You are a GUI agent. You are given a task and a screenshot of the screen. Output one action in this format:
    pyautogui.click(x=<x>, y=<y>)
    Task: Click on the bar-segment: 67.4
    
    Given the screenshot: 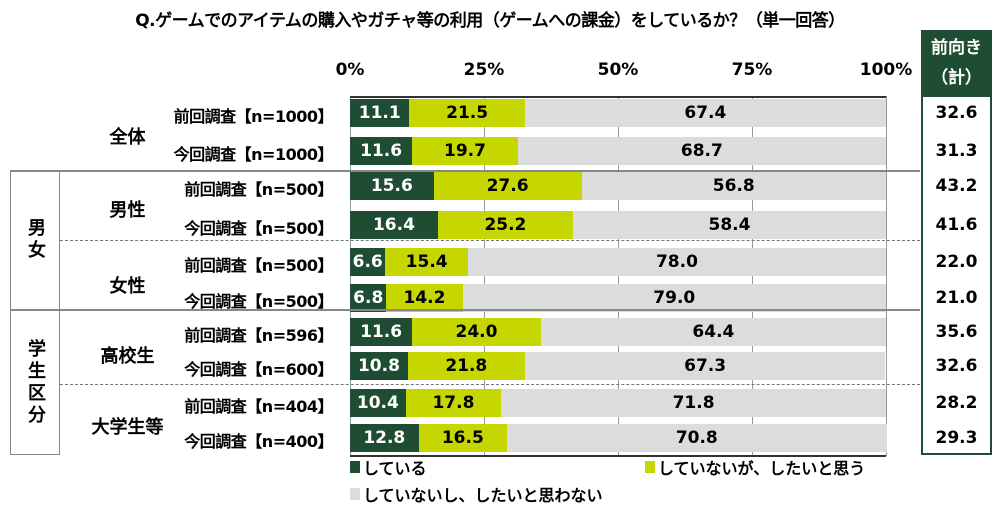 What is the action you would take?
    pyautogui.click(x=705, y=113)
    